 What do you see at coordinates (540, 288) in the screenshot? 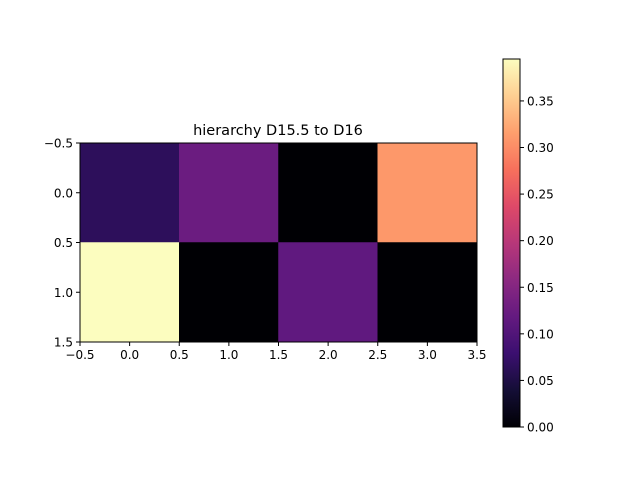
I see `colorbar-tick-label: 0.15` at bounding box center [540, 288].